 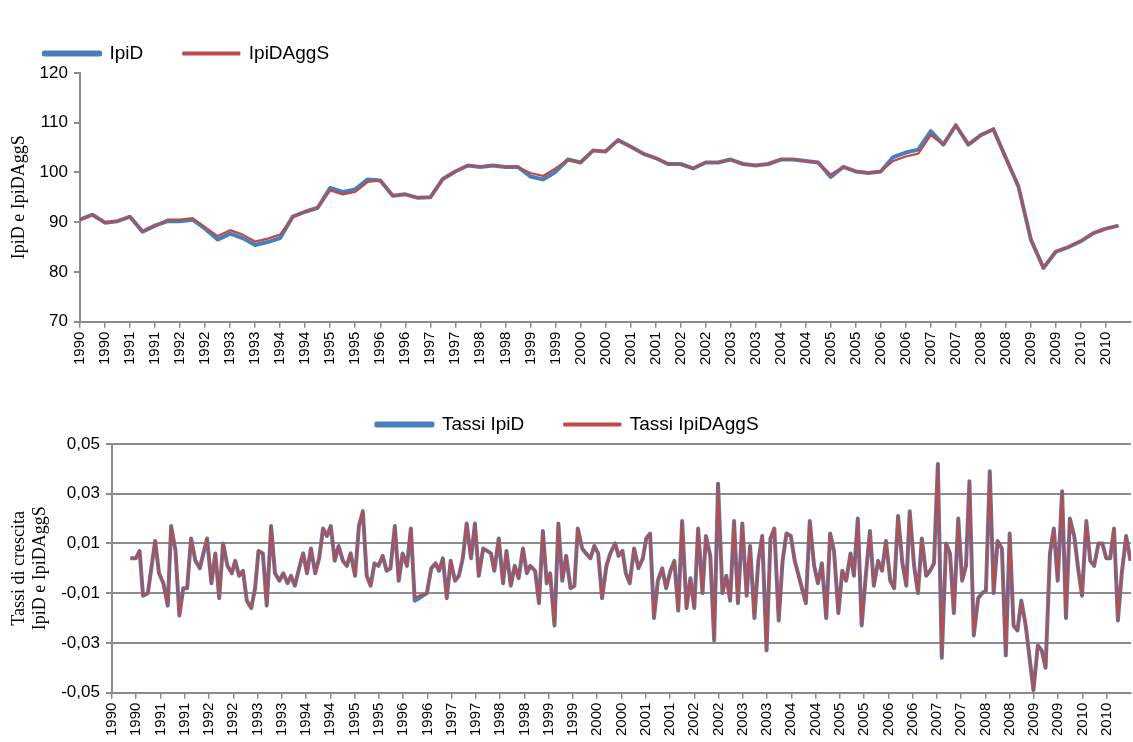 I want to click on y-tick-label: 120, so click(x=53, y=72).